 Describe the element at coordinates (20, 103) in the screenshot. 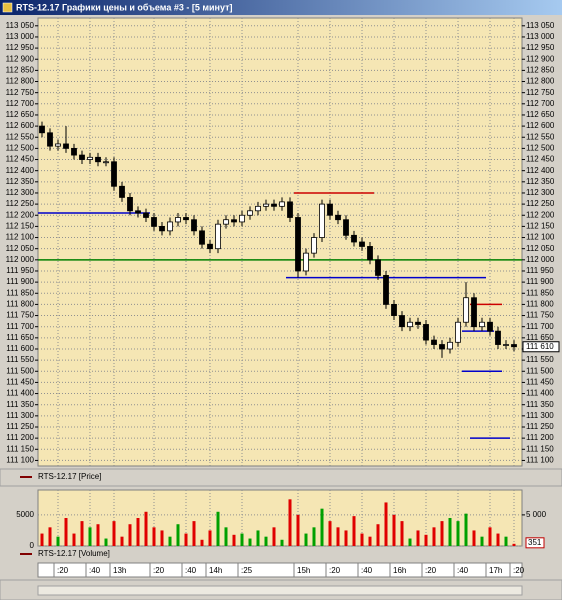

I see `y-tick-label: 112 700` at that location.